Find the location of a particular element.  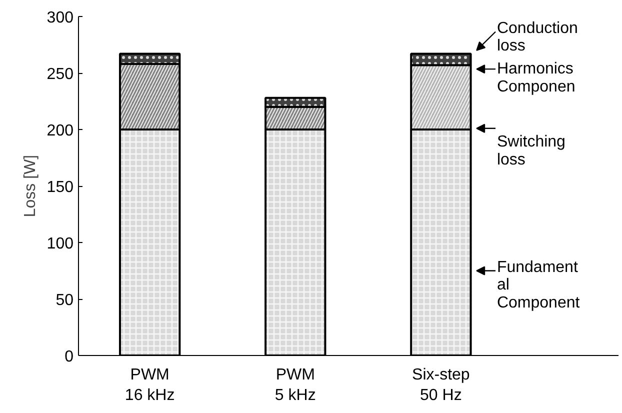

y-tick-label: 150 is located at coordinates (60, 187).